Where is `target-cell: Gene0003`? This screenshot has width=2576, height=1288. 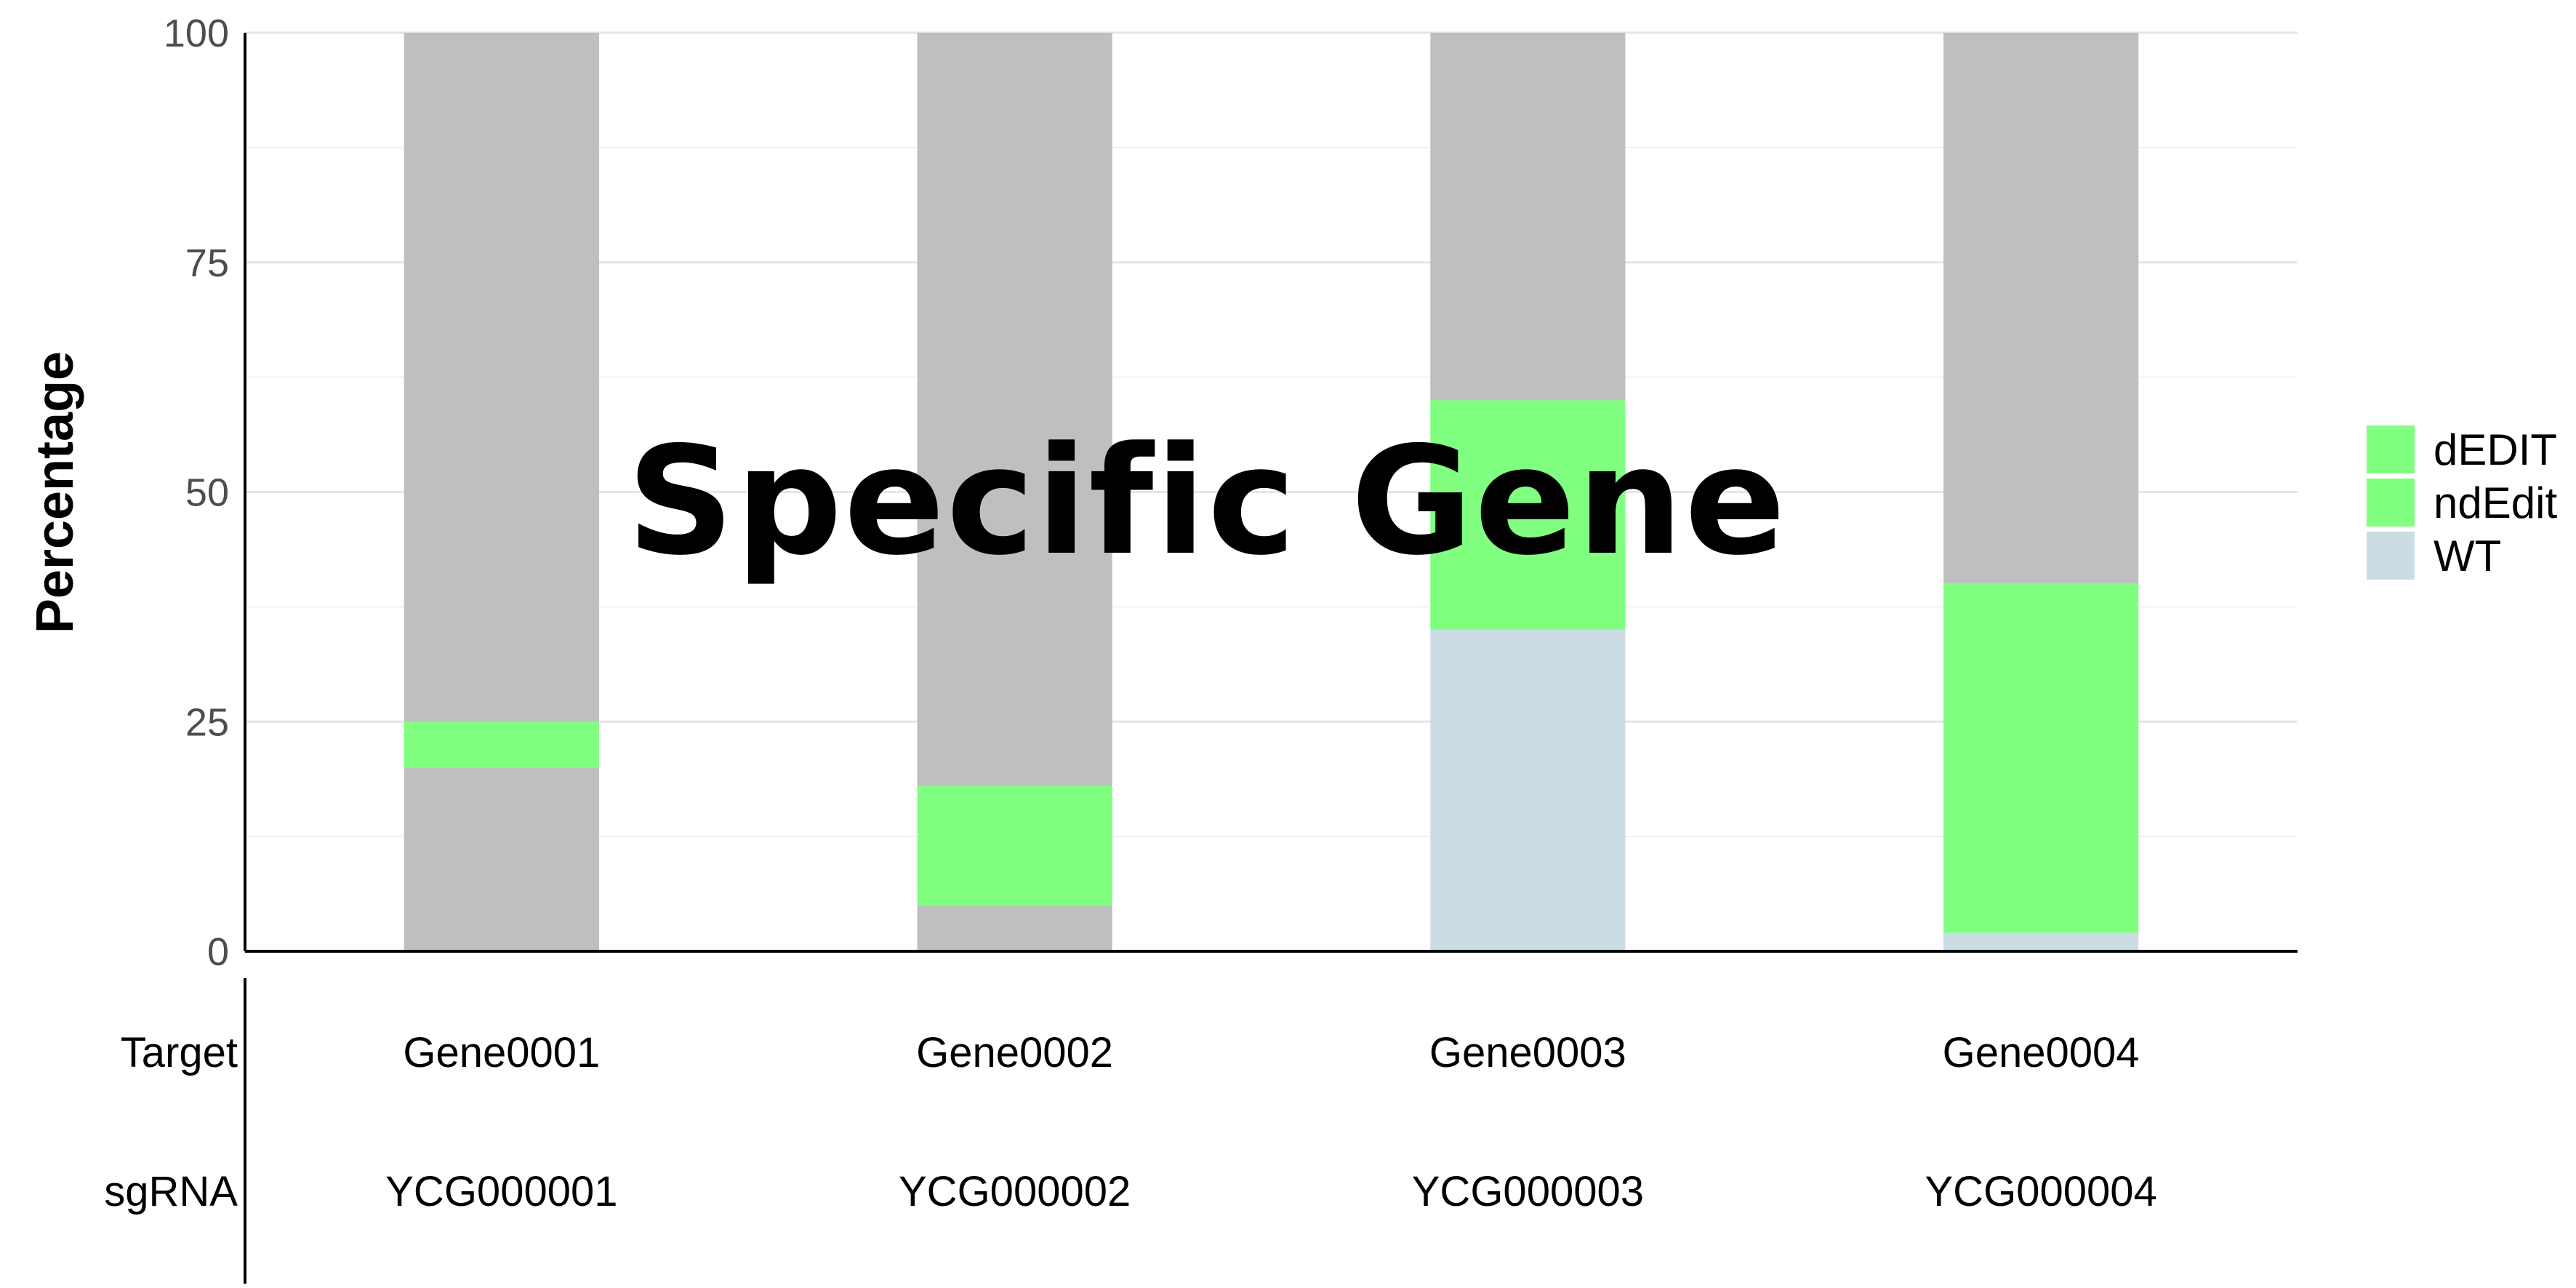 target-cell: Gene0003 is located at coordinates (1527, 1052).